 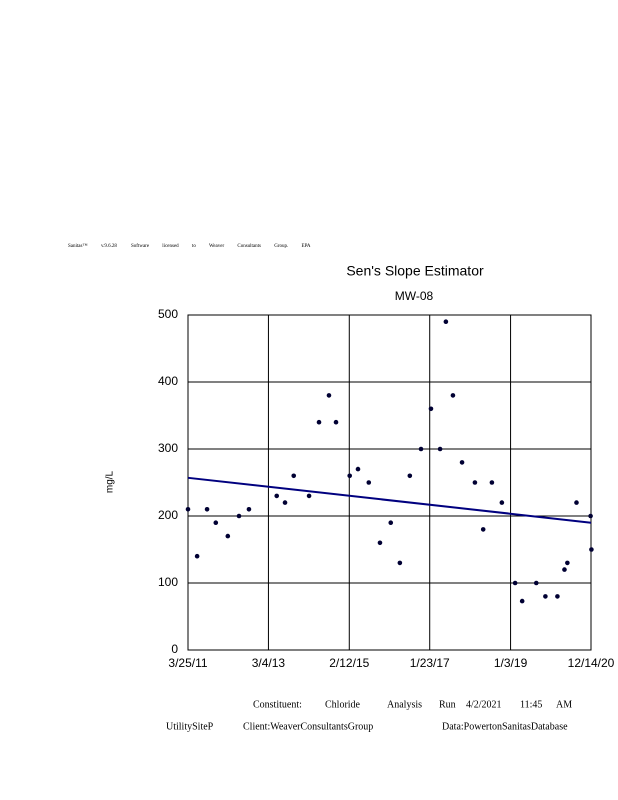 I want to click on x-tick-label: 2/12/15, so click(x=349, y=663).